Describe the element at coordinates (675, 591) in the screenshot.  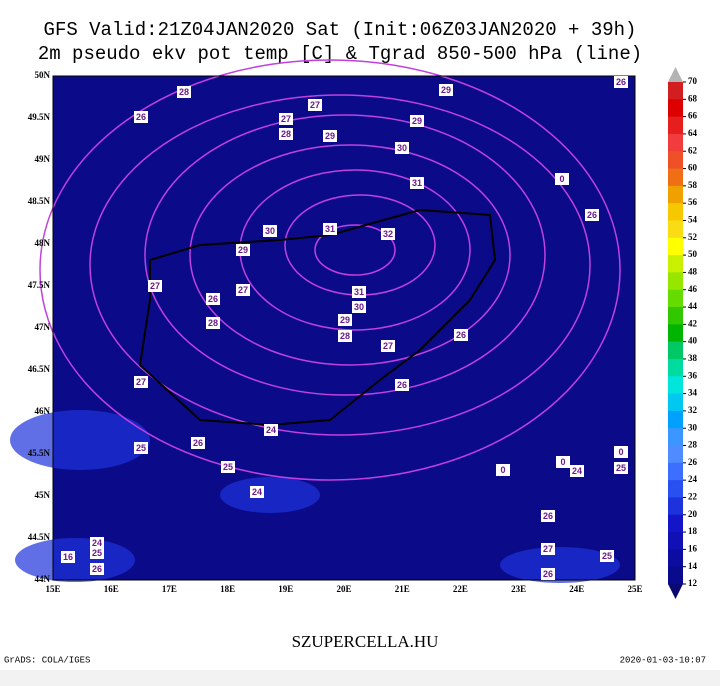
I see `colorbar-bottom` at that location.